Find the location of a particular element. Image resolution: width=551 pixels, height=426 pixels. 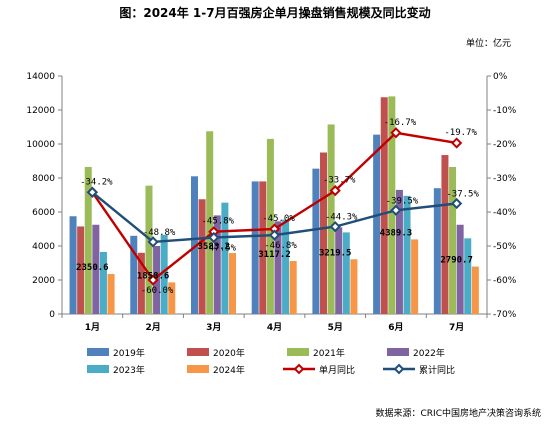

source-note: 数据来源：CRIC中国房地产决策咨询系统 is located at coordinates (458, 413).